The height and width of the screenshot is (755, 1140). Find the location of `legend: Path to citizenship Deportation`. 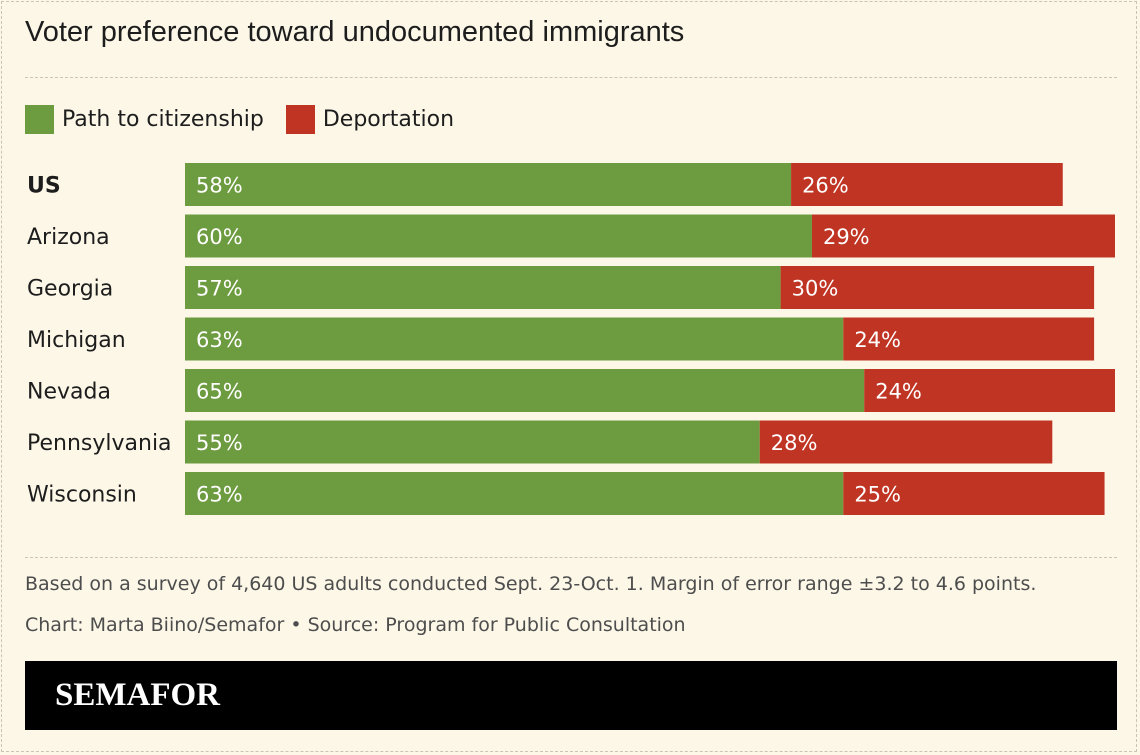

legend: Path to citizenship Deportation is located at coordinates (250, 119).